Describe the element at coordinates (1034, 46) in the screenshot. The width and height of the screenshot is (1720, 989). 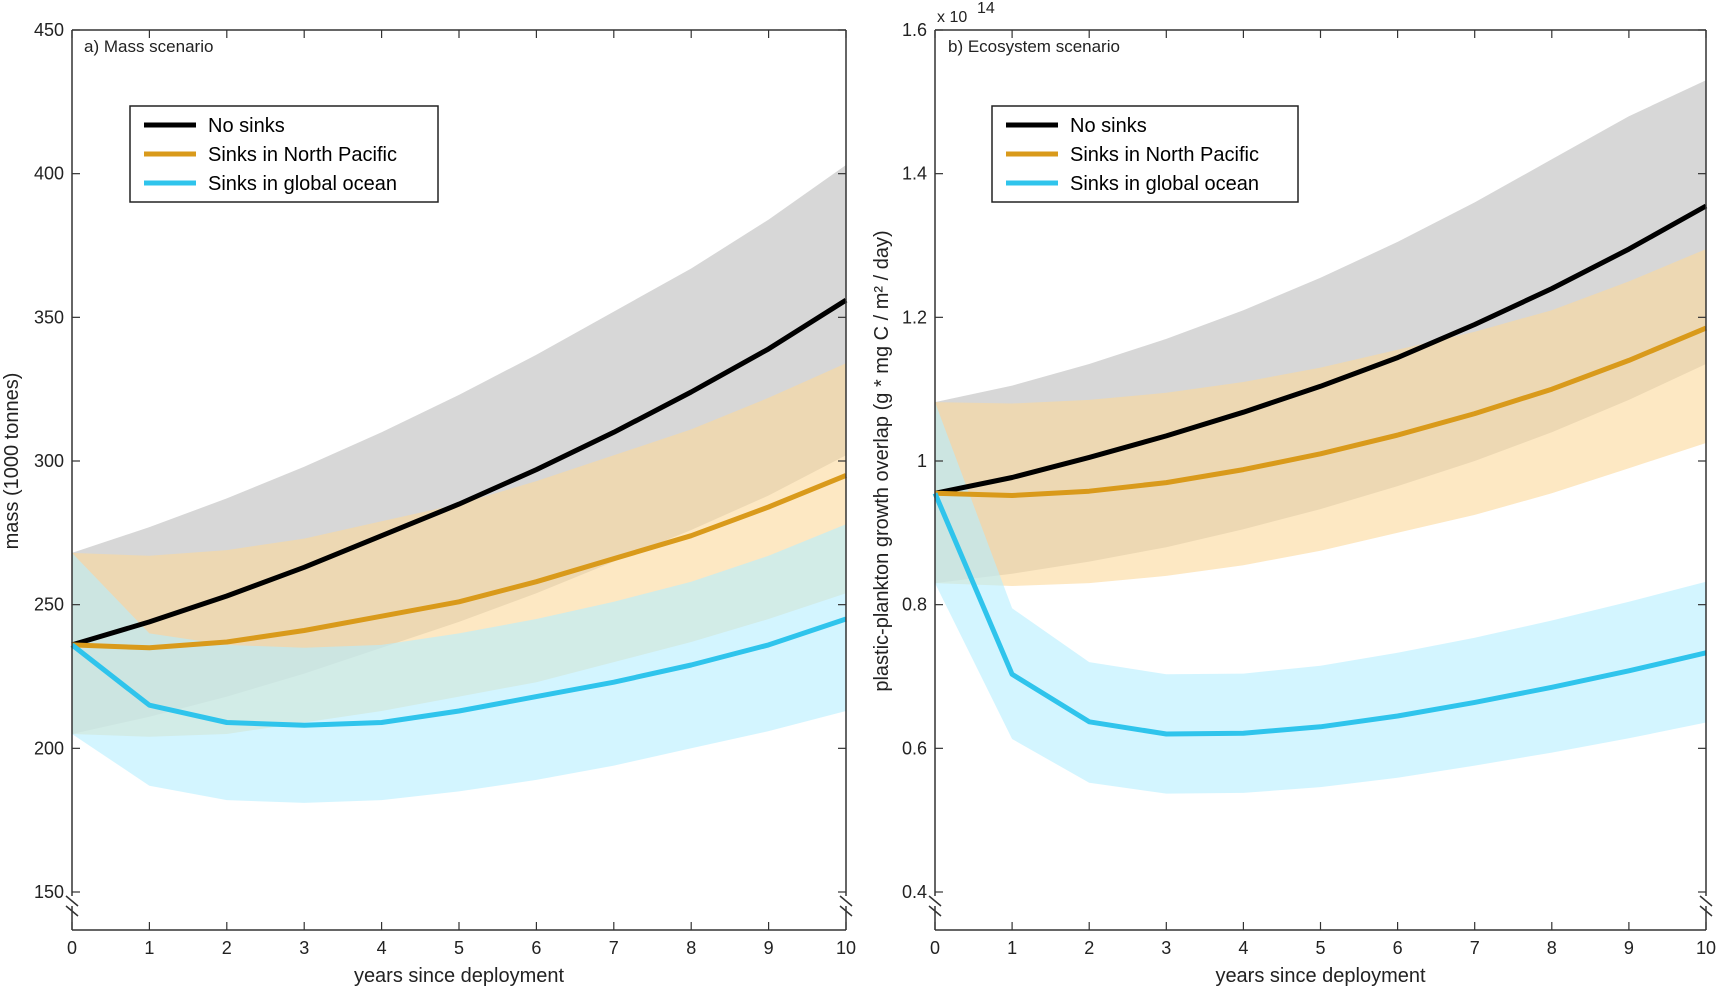
I see `panel-title: b) Ecosystem scenario` at that location.